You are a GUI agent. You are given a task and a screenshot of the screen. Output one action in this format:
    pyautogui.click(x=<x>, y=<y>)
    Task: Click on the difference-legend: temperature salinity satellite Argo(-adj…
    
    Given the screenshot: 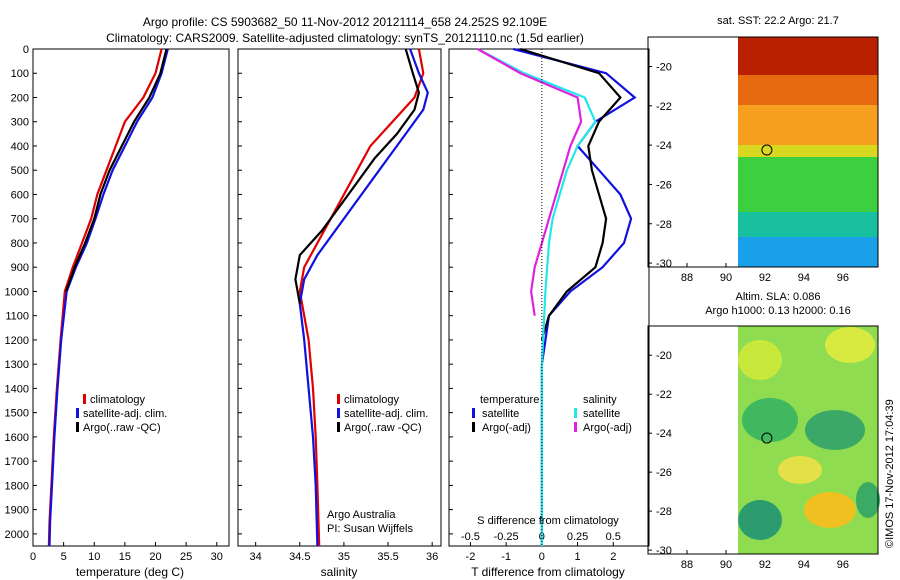 What is the action you would take?
    pyautogui.click(x=552, y=460)
    